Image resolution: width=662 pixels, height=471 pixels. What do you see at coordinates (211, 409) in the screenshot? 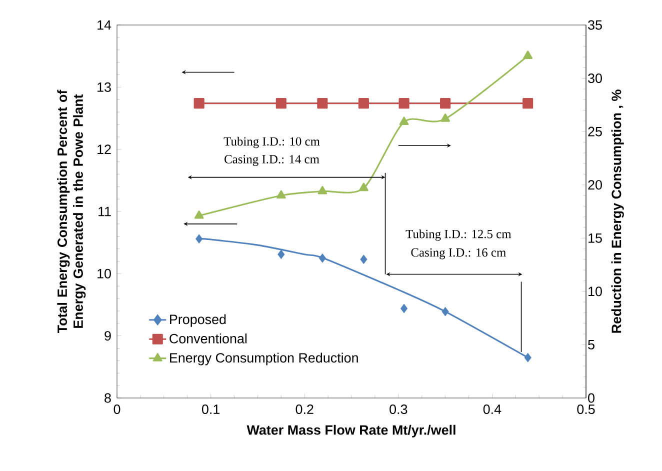
I see `x-tick-label: 0.1` at bounding box center [211, 409].